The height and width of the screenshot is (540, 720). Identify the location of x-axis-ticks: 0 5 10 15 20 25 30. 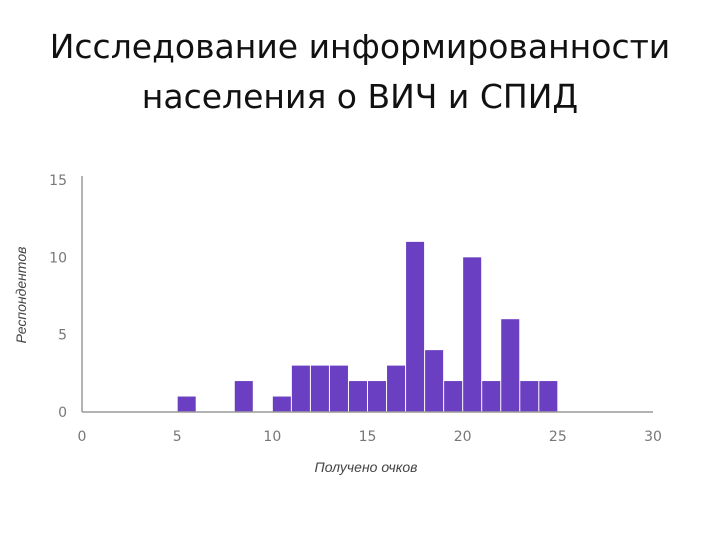
(370, 437).